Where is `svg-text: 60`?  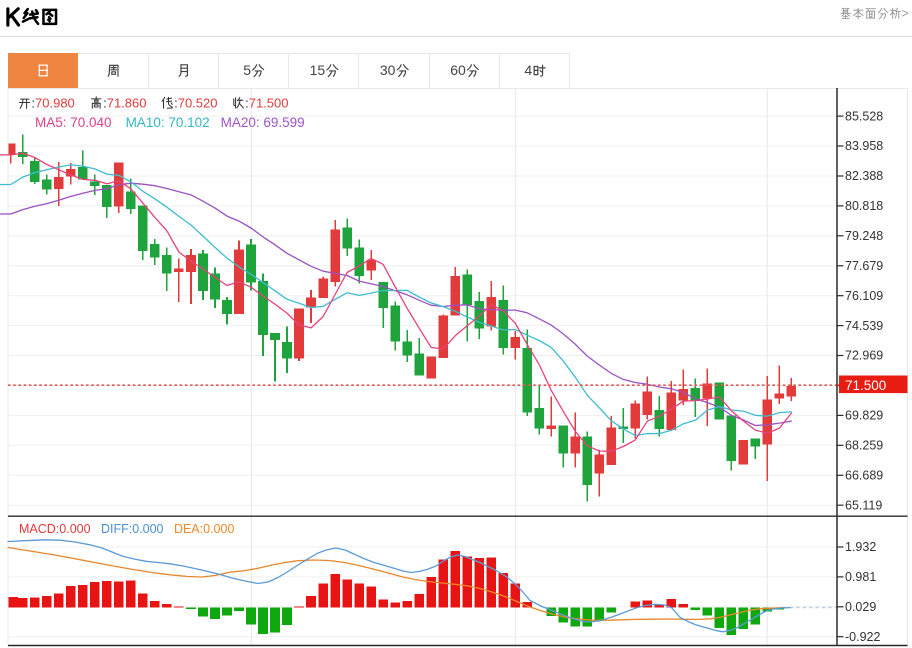
svg-text: 60 is located at coordinates (458, 70).